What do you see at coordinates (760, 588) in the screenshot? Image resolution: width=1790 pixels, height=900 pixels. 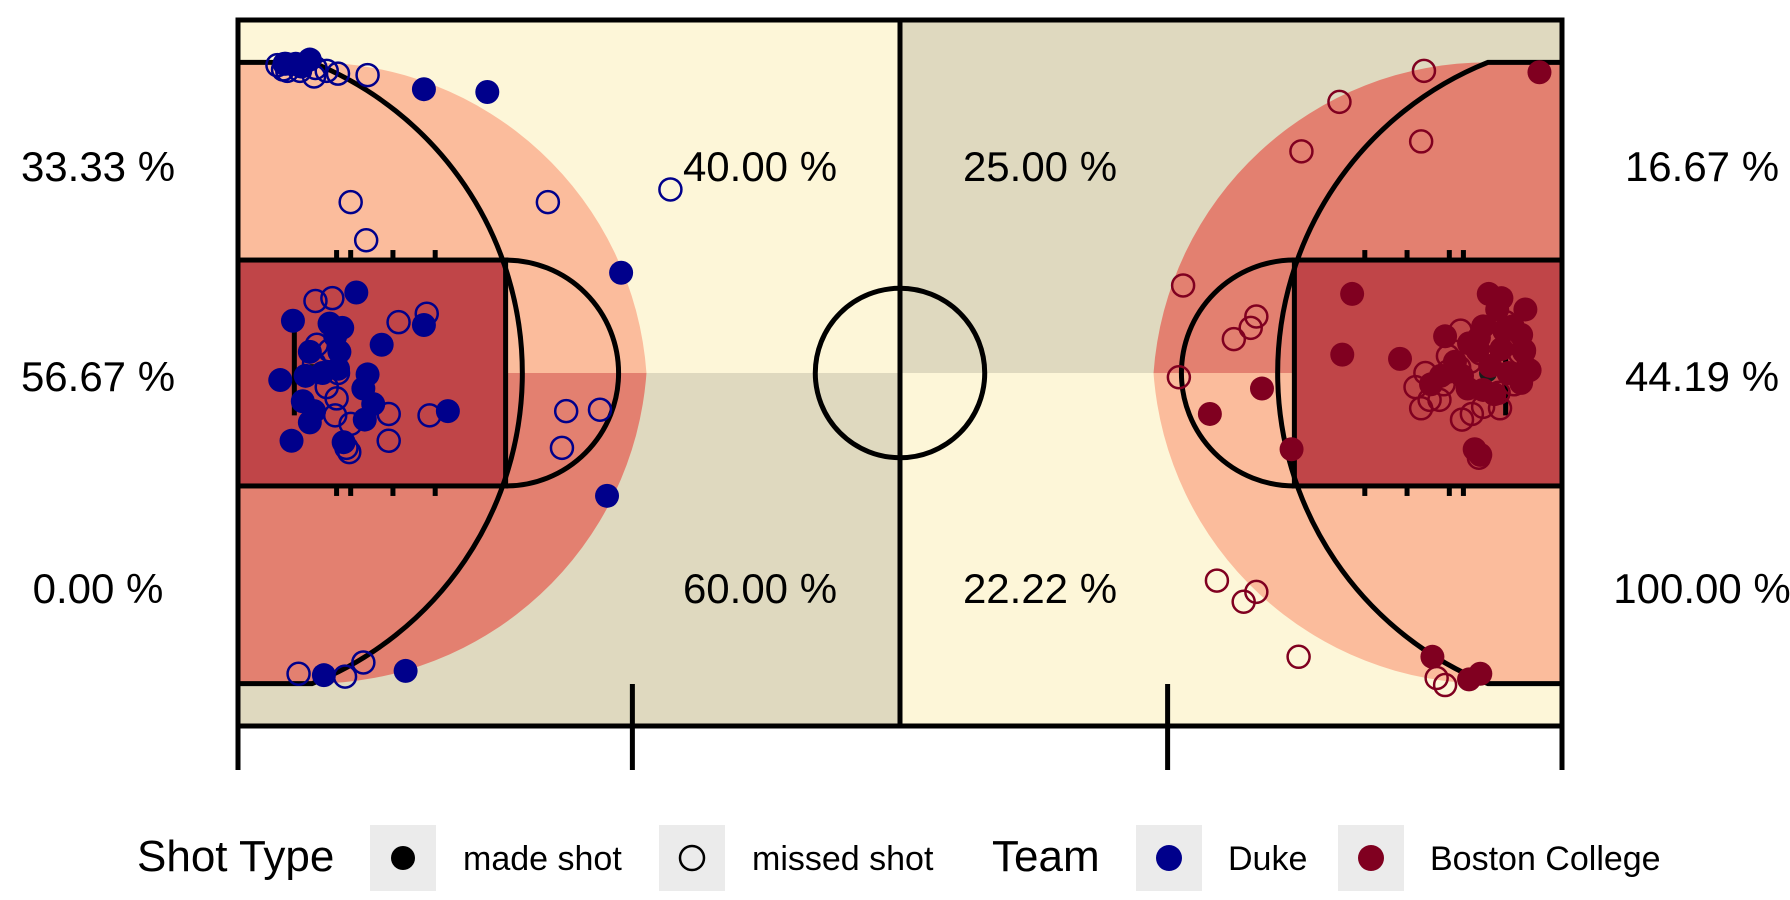 I see `zone-pct-left-wing-bottom: 60.00 %` at bounding box center [760, 588].